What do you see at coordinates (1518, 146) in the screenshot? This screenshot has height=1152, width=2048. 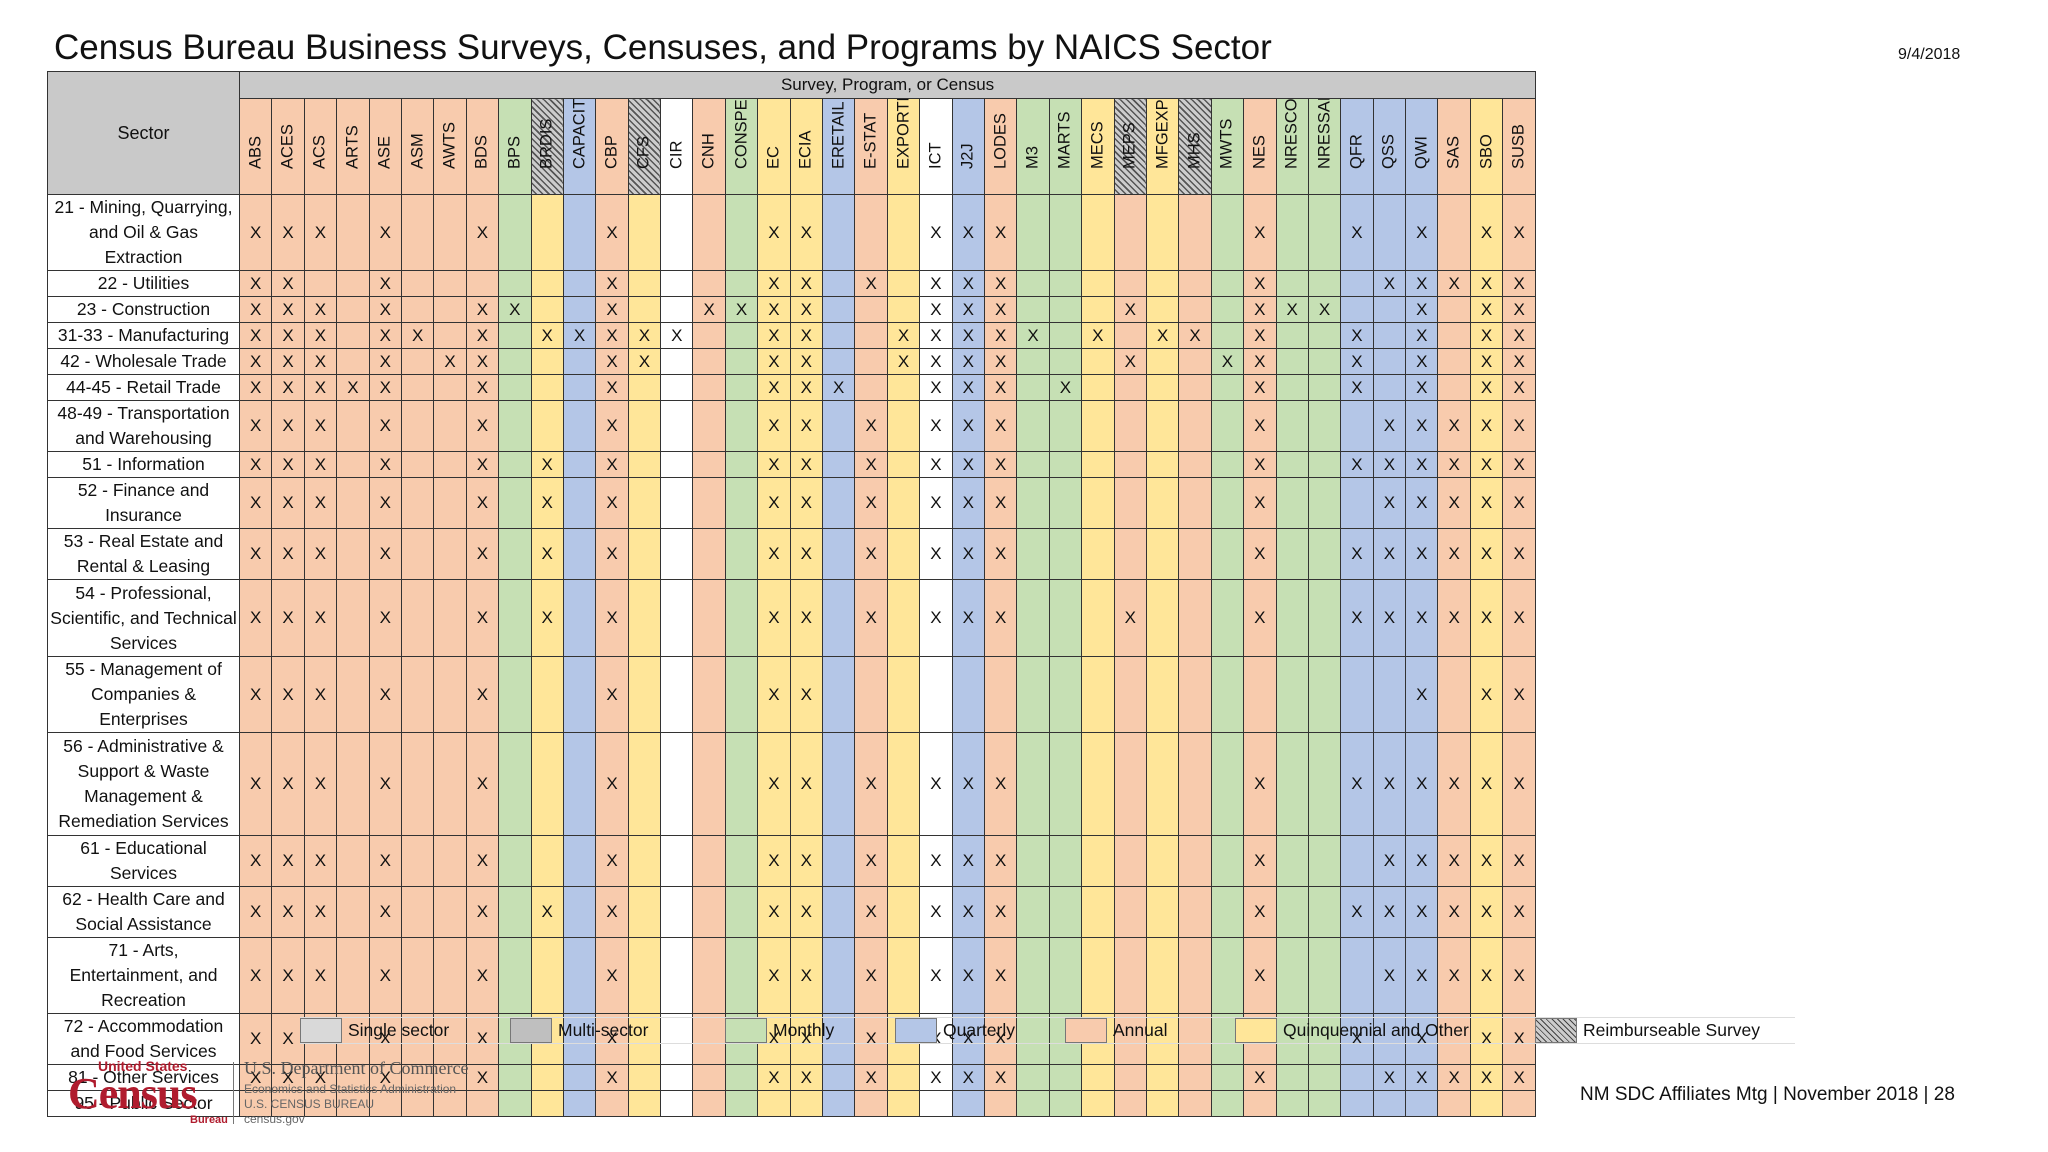 I see `column-label: SUSB` at bounding box center [1518, 146].